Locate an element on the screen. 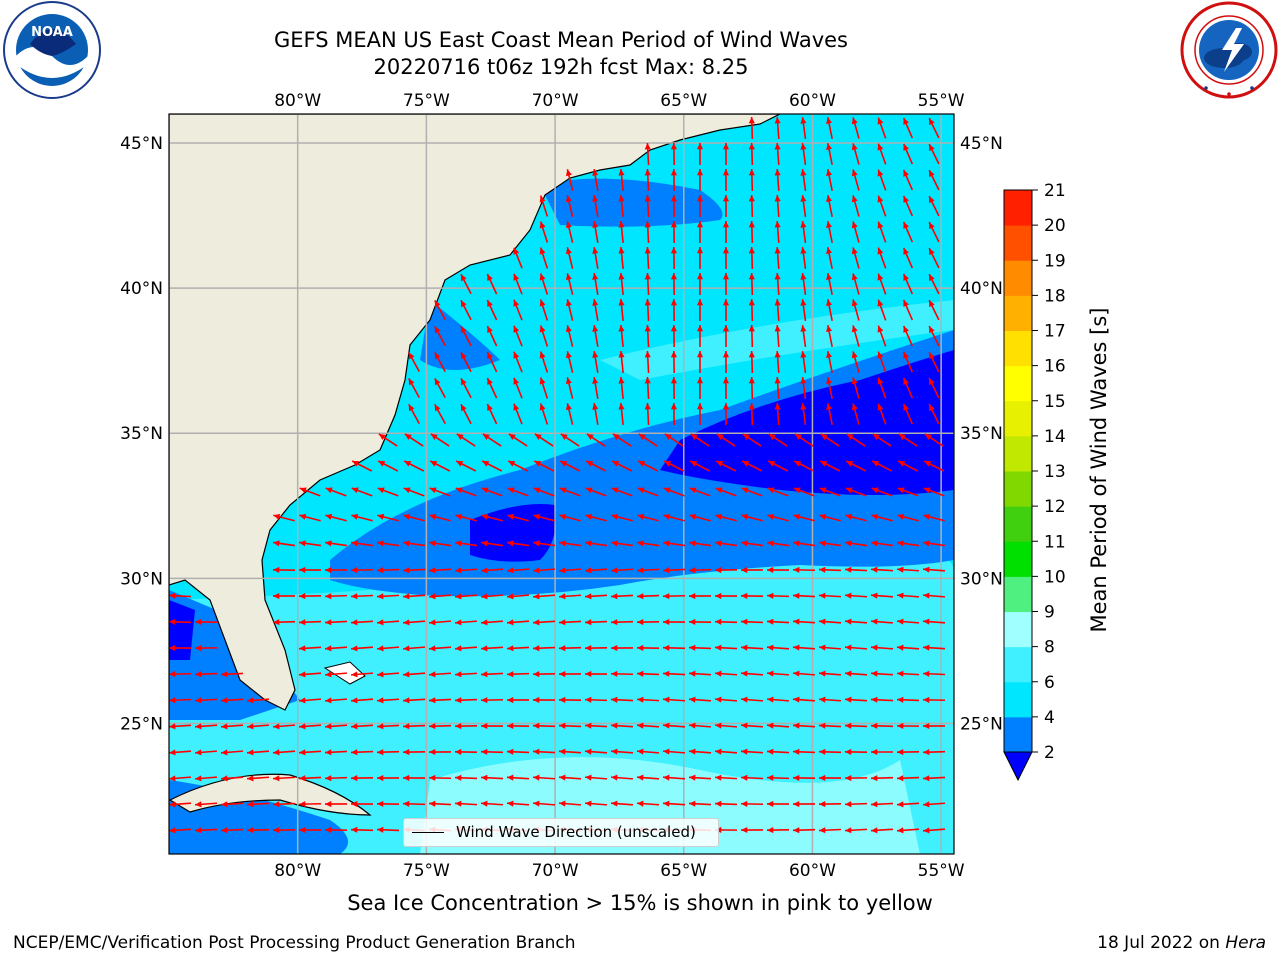 The width and height of the screenshot is (1280, 960). period-band-under-2-east is located at coordinates (807, 422).